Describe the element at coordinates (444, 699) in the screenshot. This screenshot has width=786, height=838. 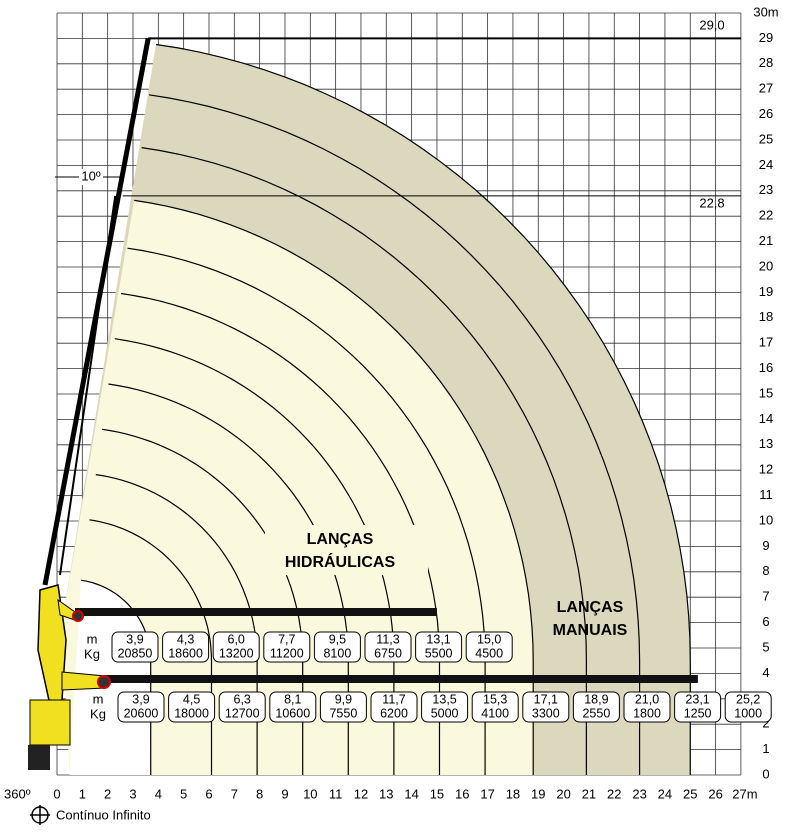
I see `reach-value: 13,5` at that location.